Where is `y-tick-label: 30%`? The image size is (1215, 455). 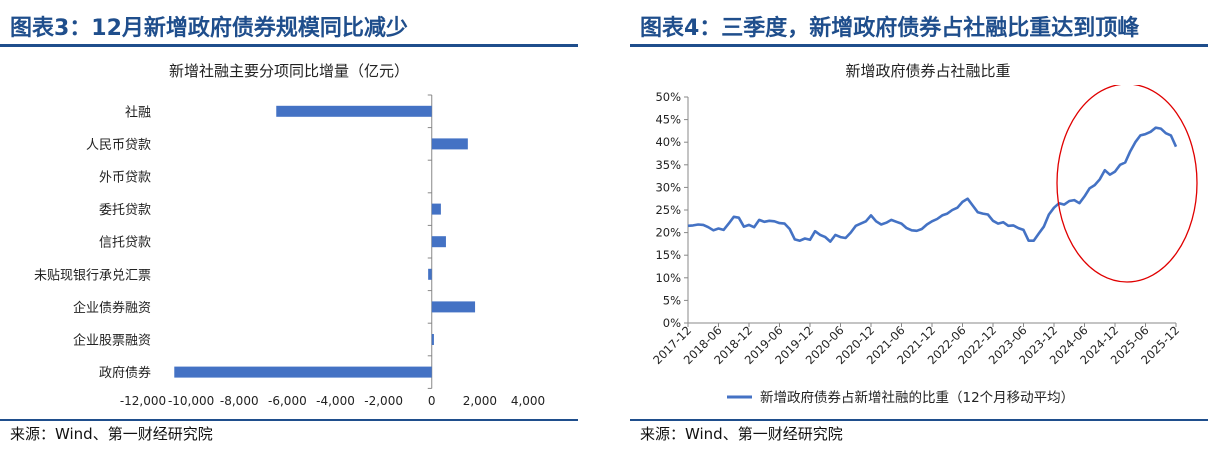 y-tick-label: 30% is located at coordinates (668, 187).